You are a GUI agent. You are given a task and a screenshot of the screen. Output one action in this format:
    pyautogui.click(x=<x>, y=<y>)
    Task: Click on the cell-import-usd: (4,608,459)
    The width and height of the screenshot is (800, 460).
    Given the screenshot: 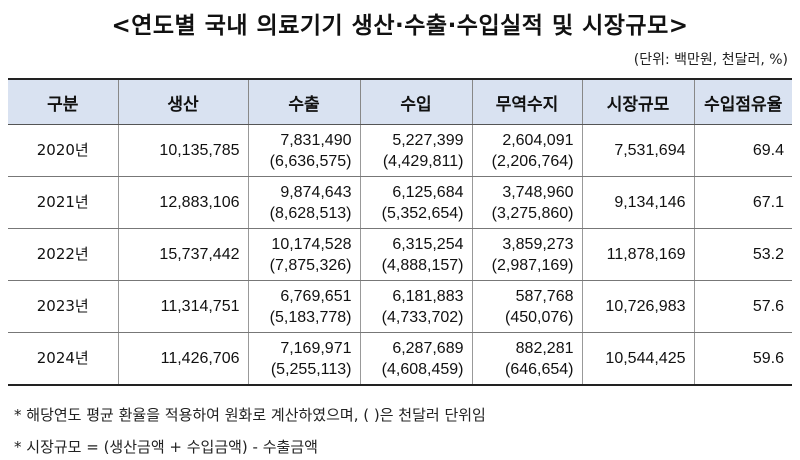 What is the action you would take?
    pyautogui.click(x=422, y=369)
    